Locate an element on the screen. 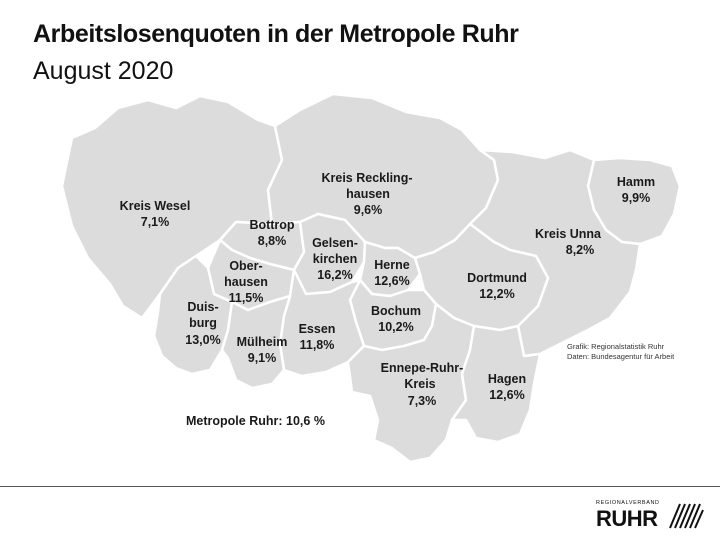  region-value: 8,2% is located at coordinates (580, 250).